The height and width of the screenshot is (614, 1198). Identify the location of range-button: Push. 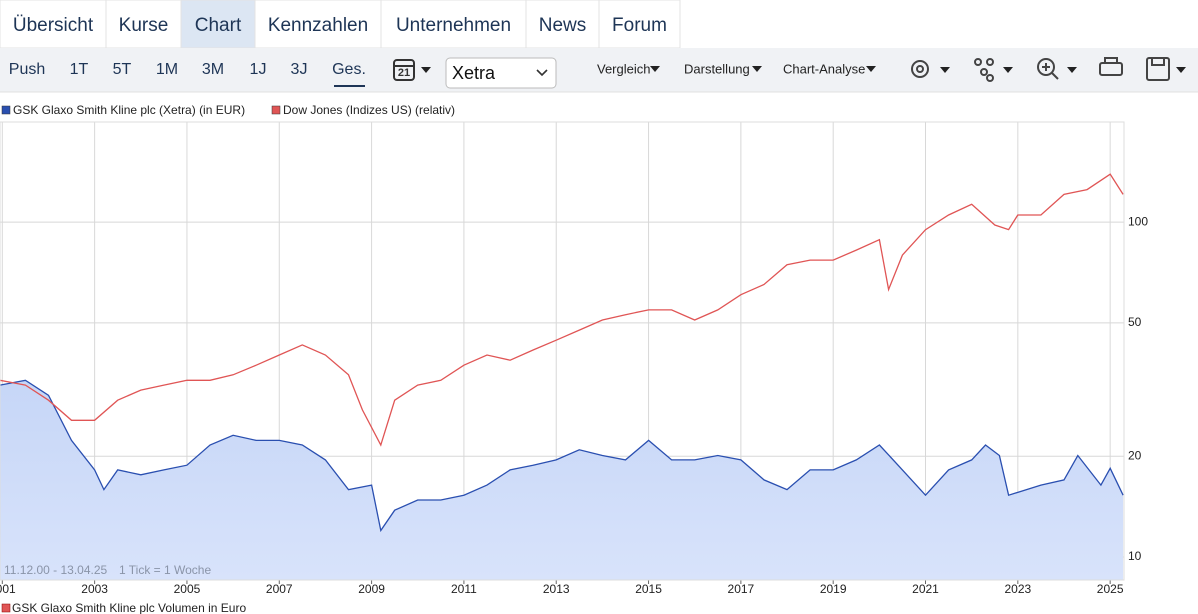
(27, 69).